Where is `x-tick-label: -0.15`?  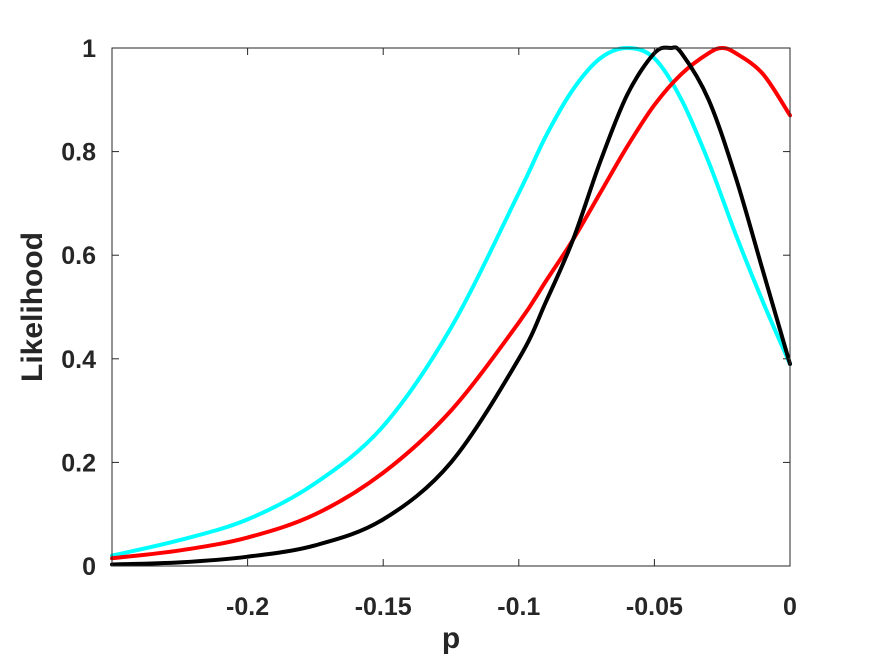 x-tick-label: -0.15 is located at coordinates (383, 607).